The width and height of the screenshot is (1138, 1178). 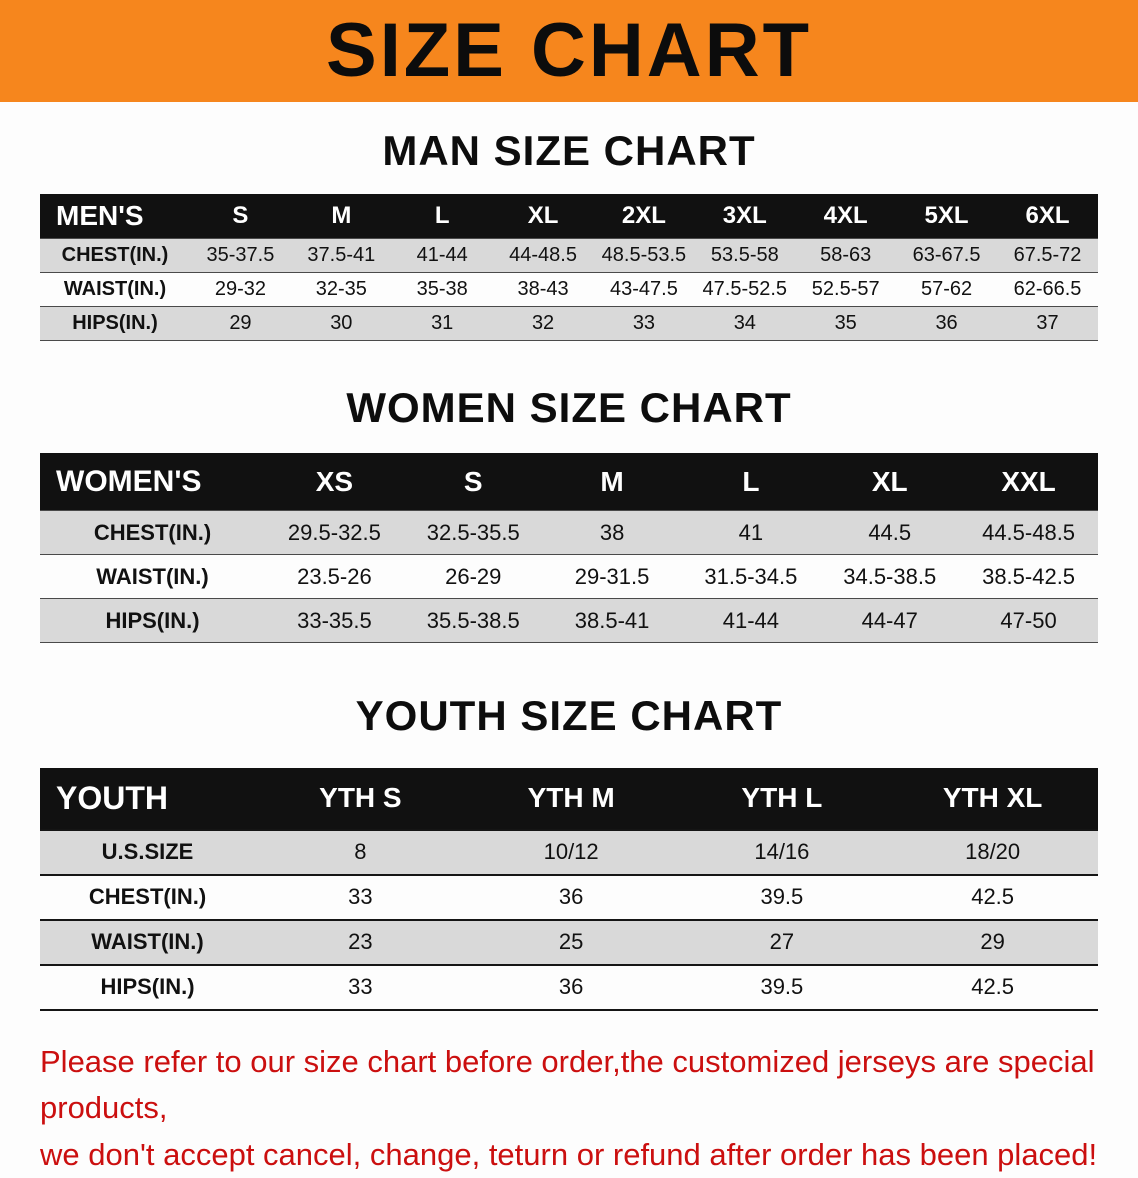 I want to click on table-corner-label: YOUTH, so click(x=147, y=798).